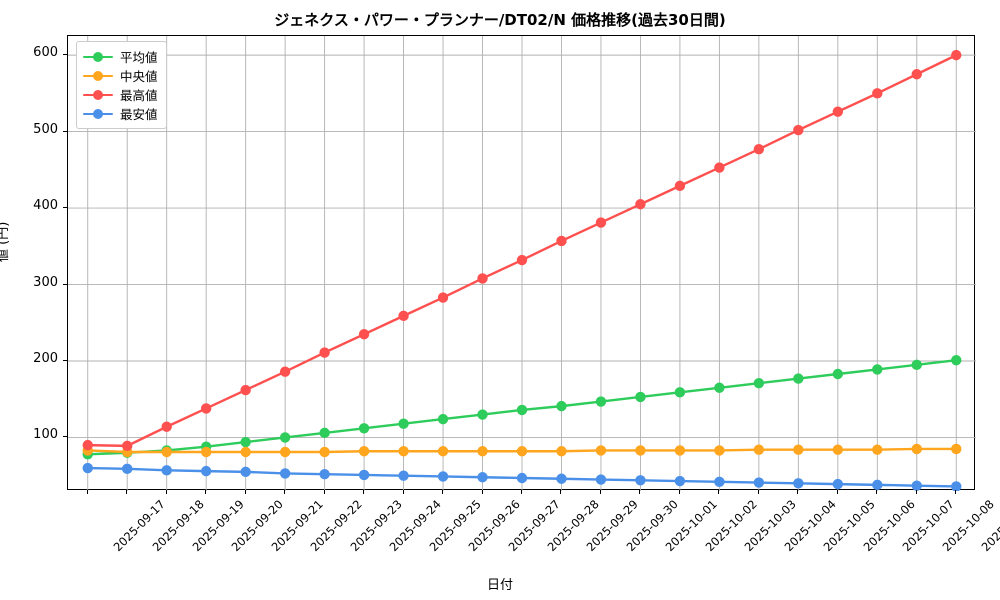 This screenshot has width=1000, height=600. I want to click on chart-legend: 平均値中央値最高値最安値, so click(121, 85).